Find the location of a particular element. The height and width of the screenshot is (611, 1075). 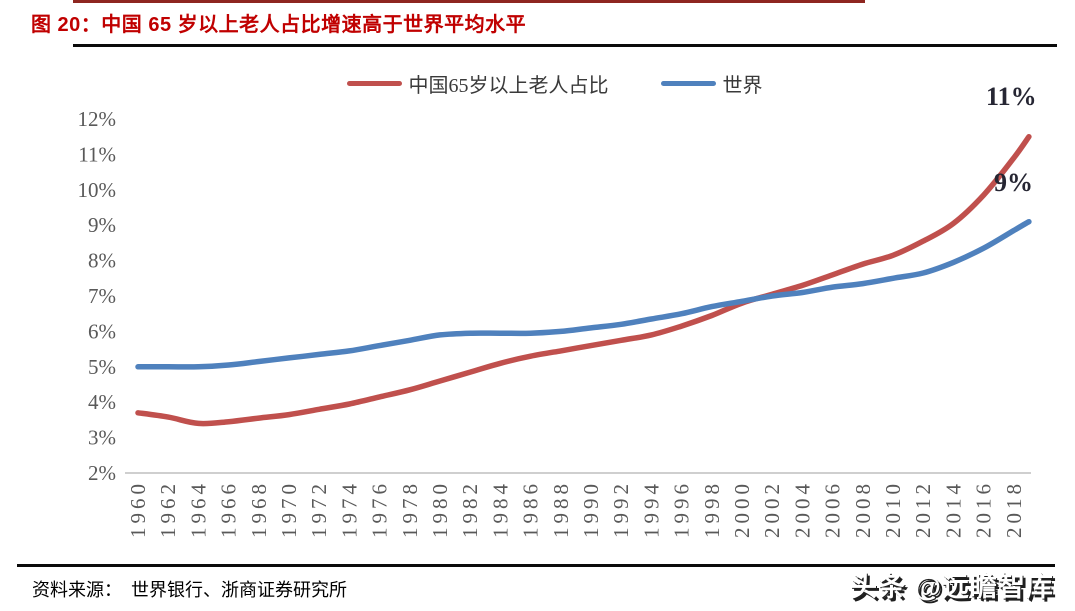

x-tick-label: 1998 is located at coordinates (712, 509).